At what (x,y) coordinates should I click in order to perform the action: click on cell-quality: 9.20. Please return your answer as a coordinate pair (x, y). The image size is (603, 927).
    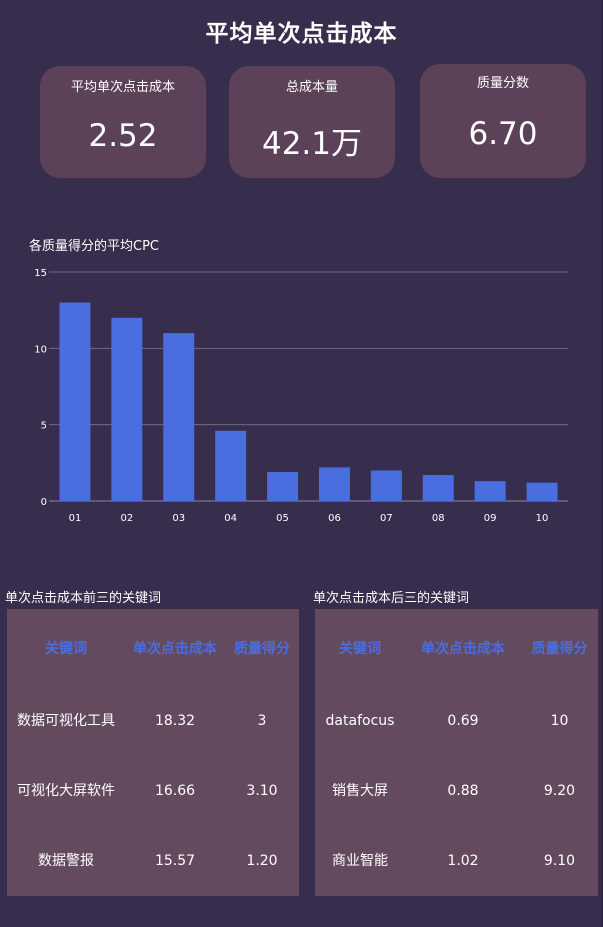
    Looking at the image, I should click on (559, 791).